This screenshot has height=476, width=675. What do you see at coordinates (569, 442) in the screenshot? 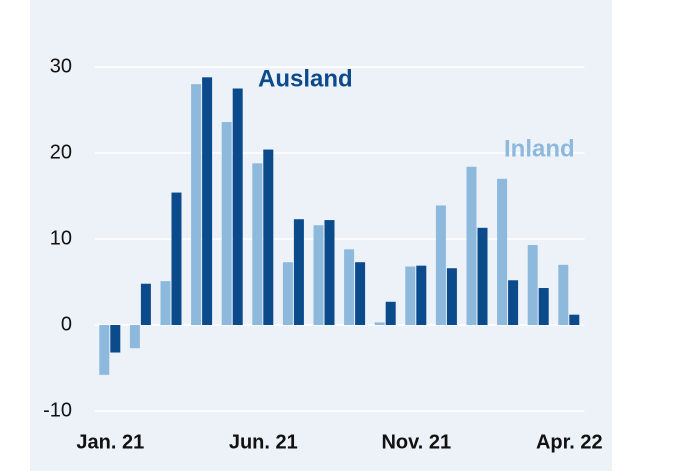
I see `x-tick-label: Apr. 22` at bounding box center [569, 442].